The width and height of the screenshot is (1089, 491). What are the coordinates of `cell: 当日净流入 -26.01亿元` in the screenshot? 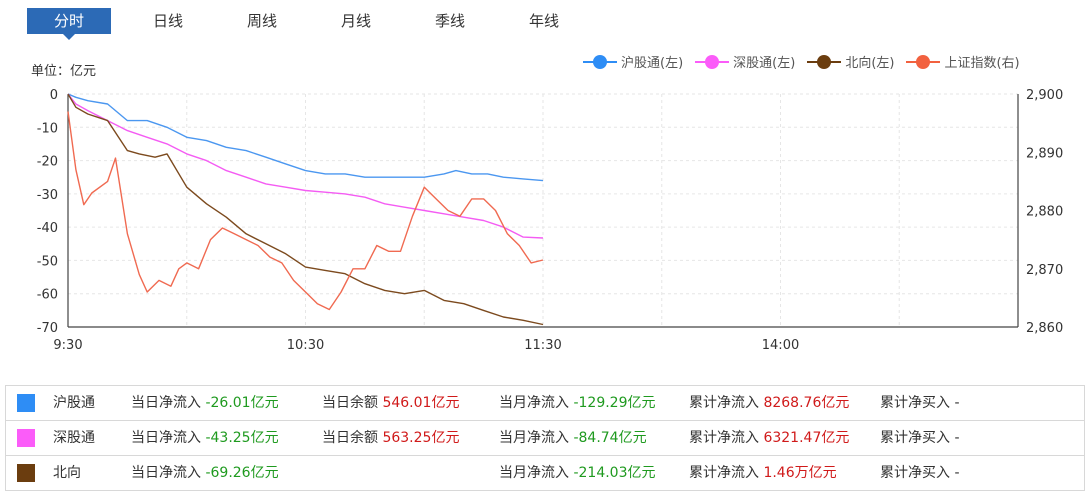 It's located at (205, 403).